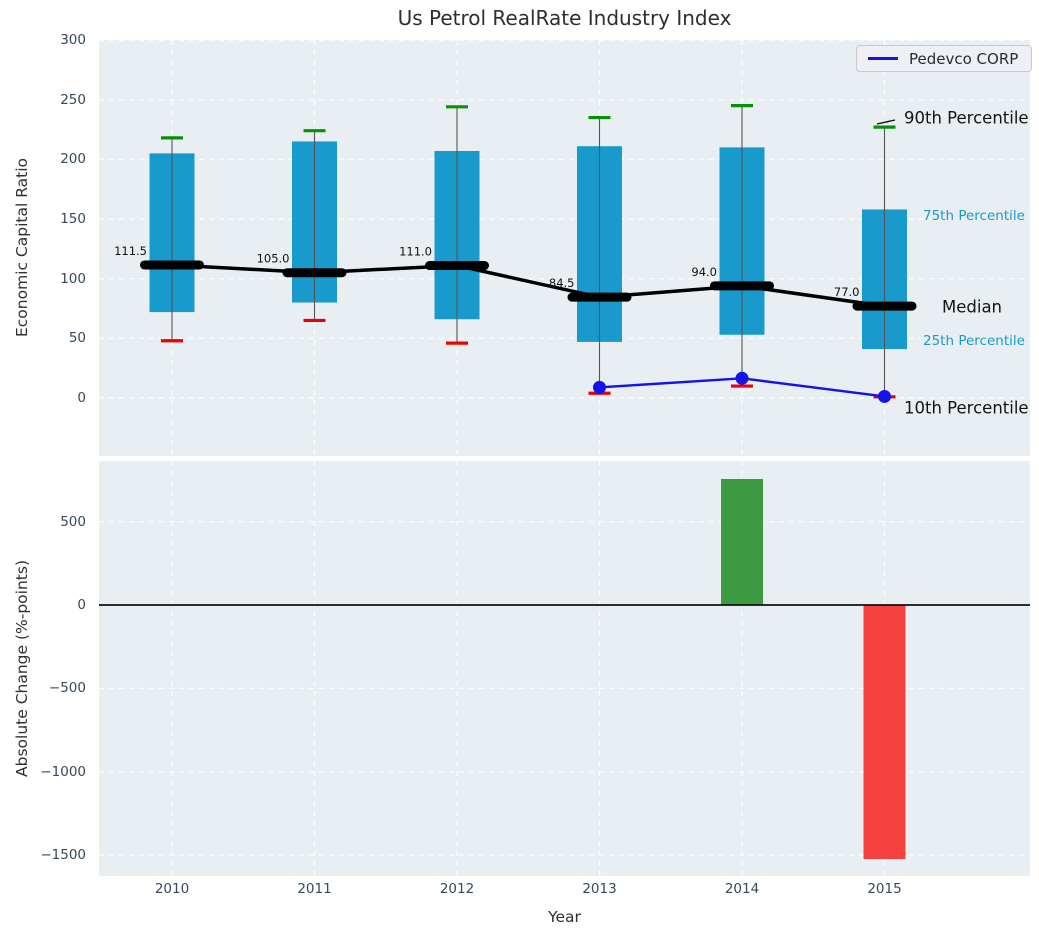 Image resolution: width=1039 pixels, height=942 pixels. I want to click on change-bar-2014, so click(742, 542).